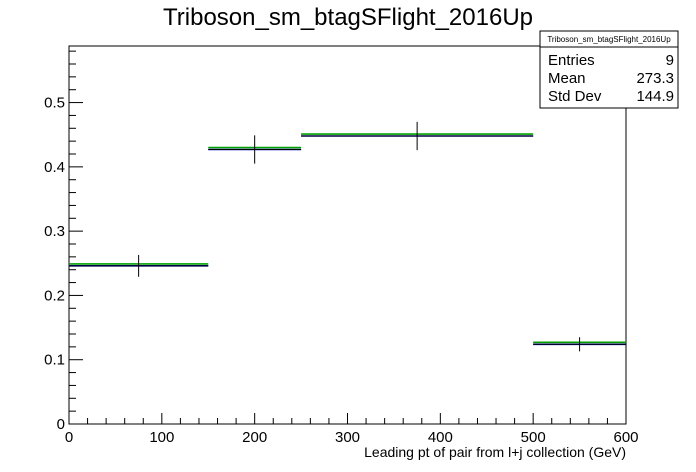 This screenshot has height=472, width=696. What do you see at coordinates (571, 60) in the screenshot?
I see `stats-label-entries: Entries` at bounding box center [571, 60].